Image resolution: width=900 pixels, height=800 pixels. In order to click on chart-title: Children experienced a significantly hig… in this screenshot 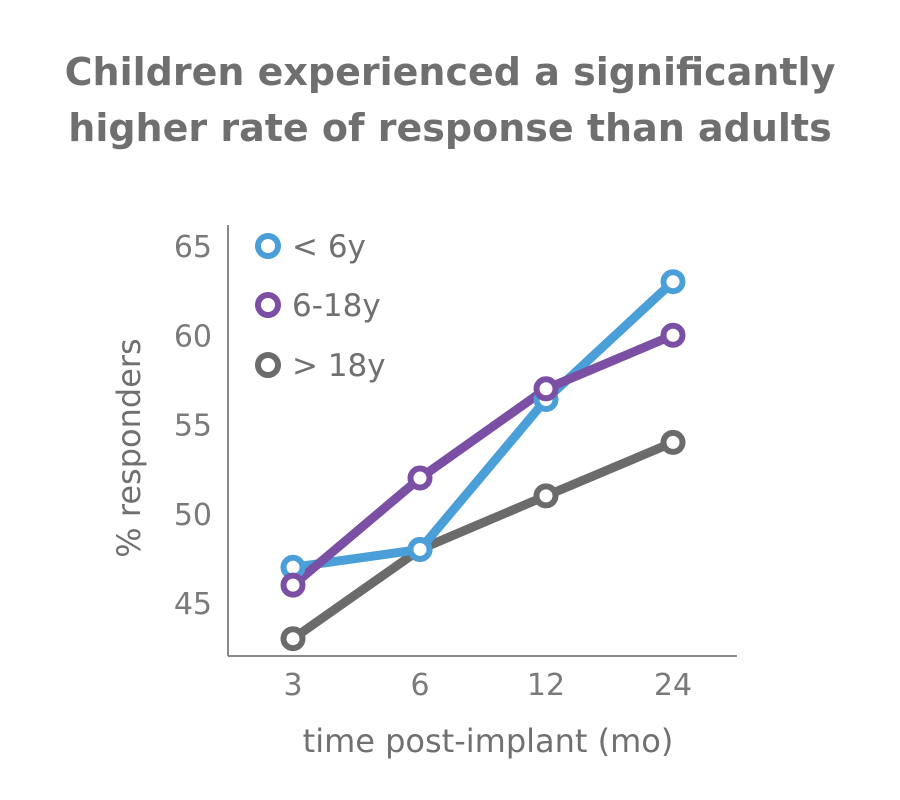, I will do `click(450, 100)`.